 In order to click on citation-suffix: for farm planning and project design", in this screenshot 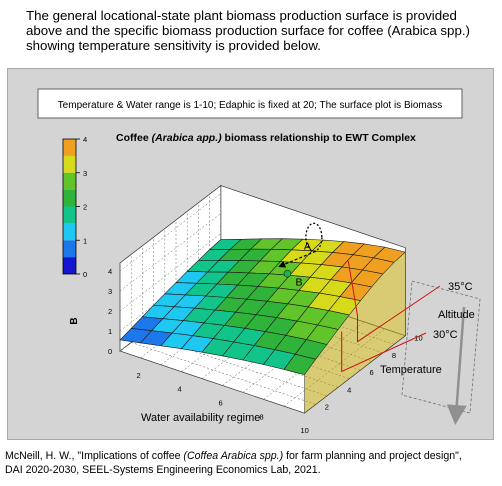, I will do `click(372, 456)`.